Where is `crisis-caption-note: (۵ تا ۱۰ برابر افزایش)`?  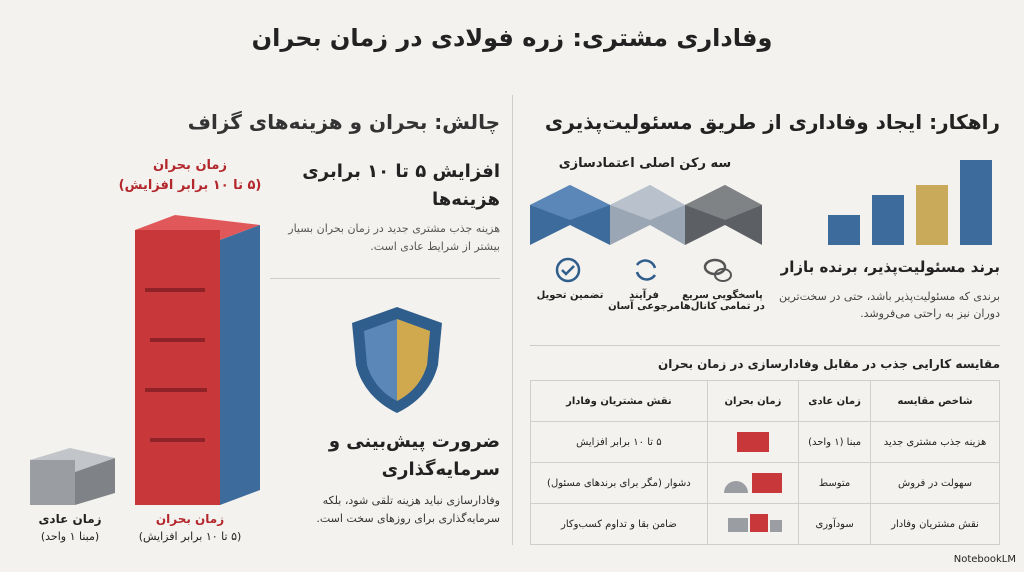 crisis-caption-note: (۵ تا ۱۰ برابر افزایش) is located at coordinates (190, 536).